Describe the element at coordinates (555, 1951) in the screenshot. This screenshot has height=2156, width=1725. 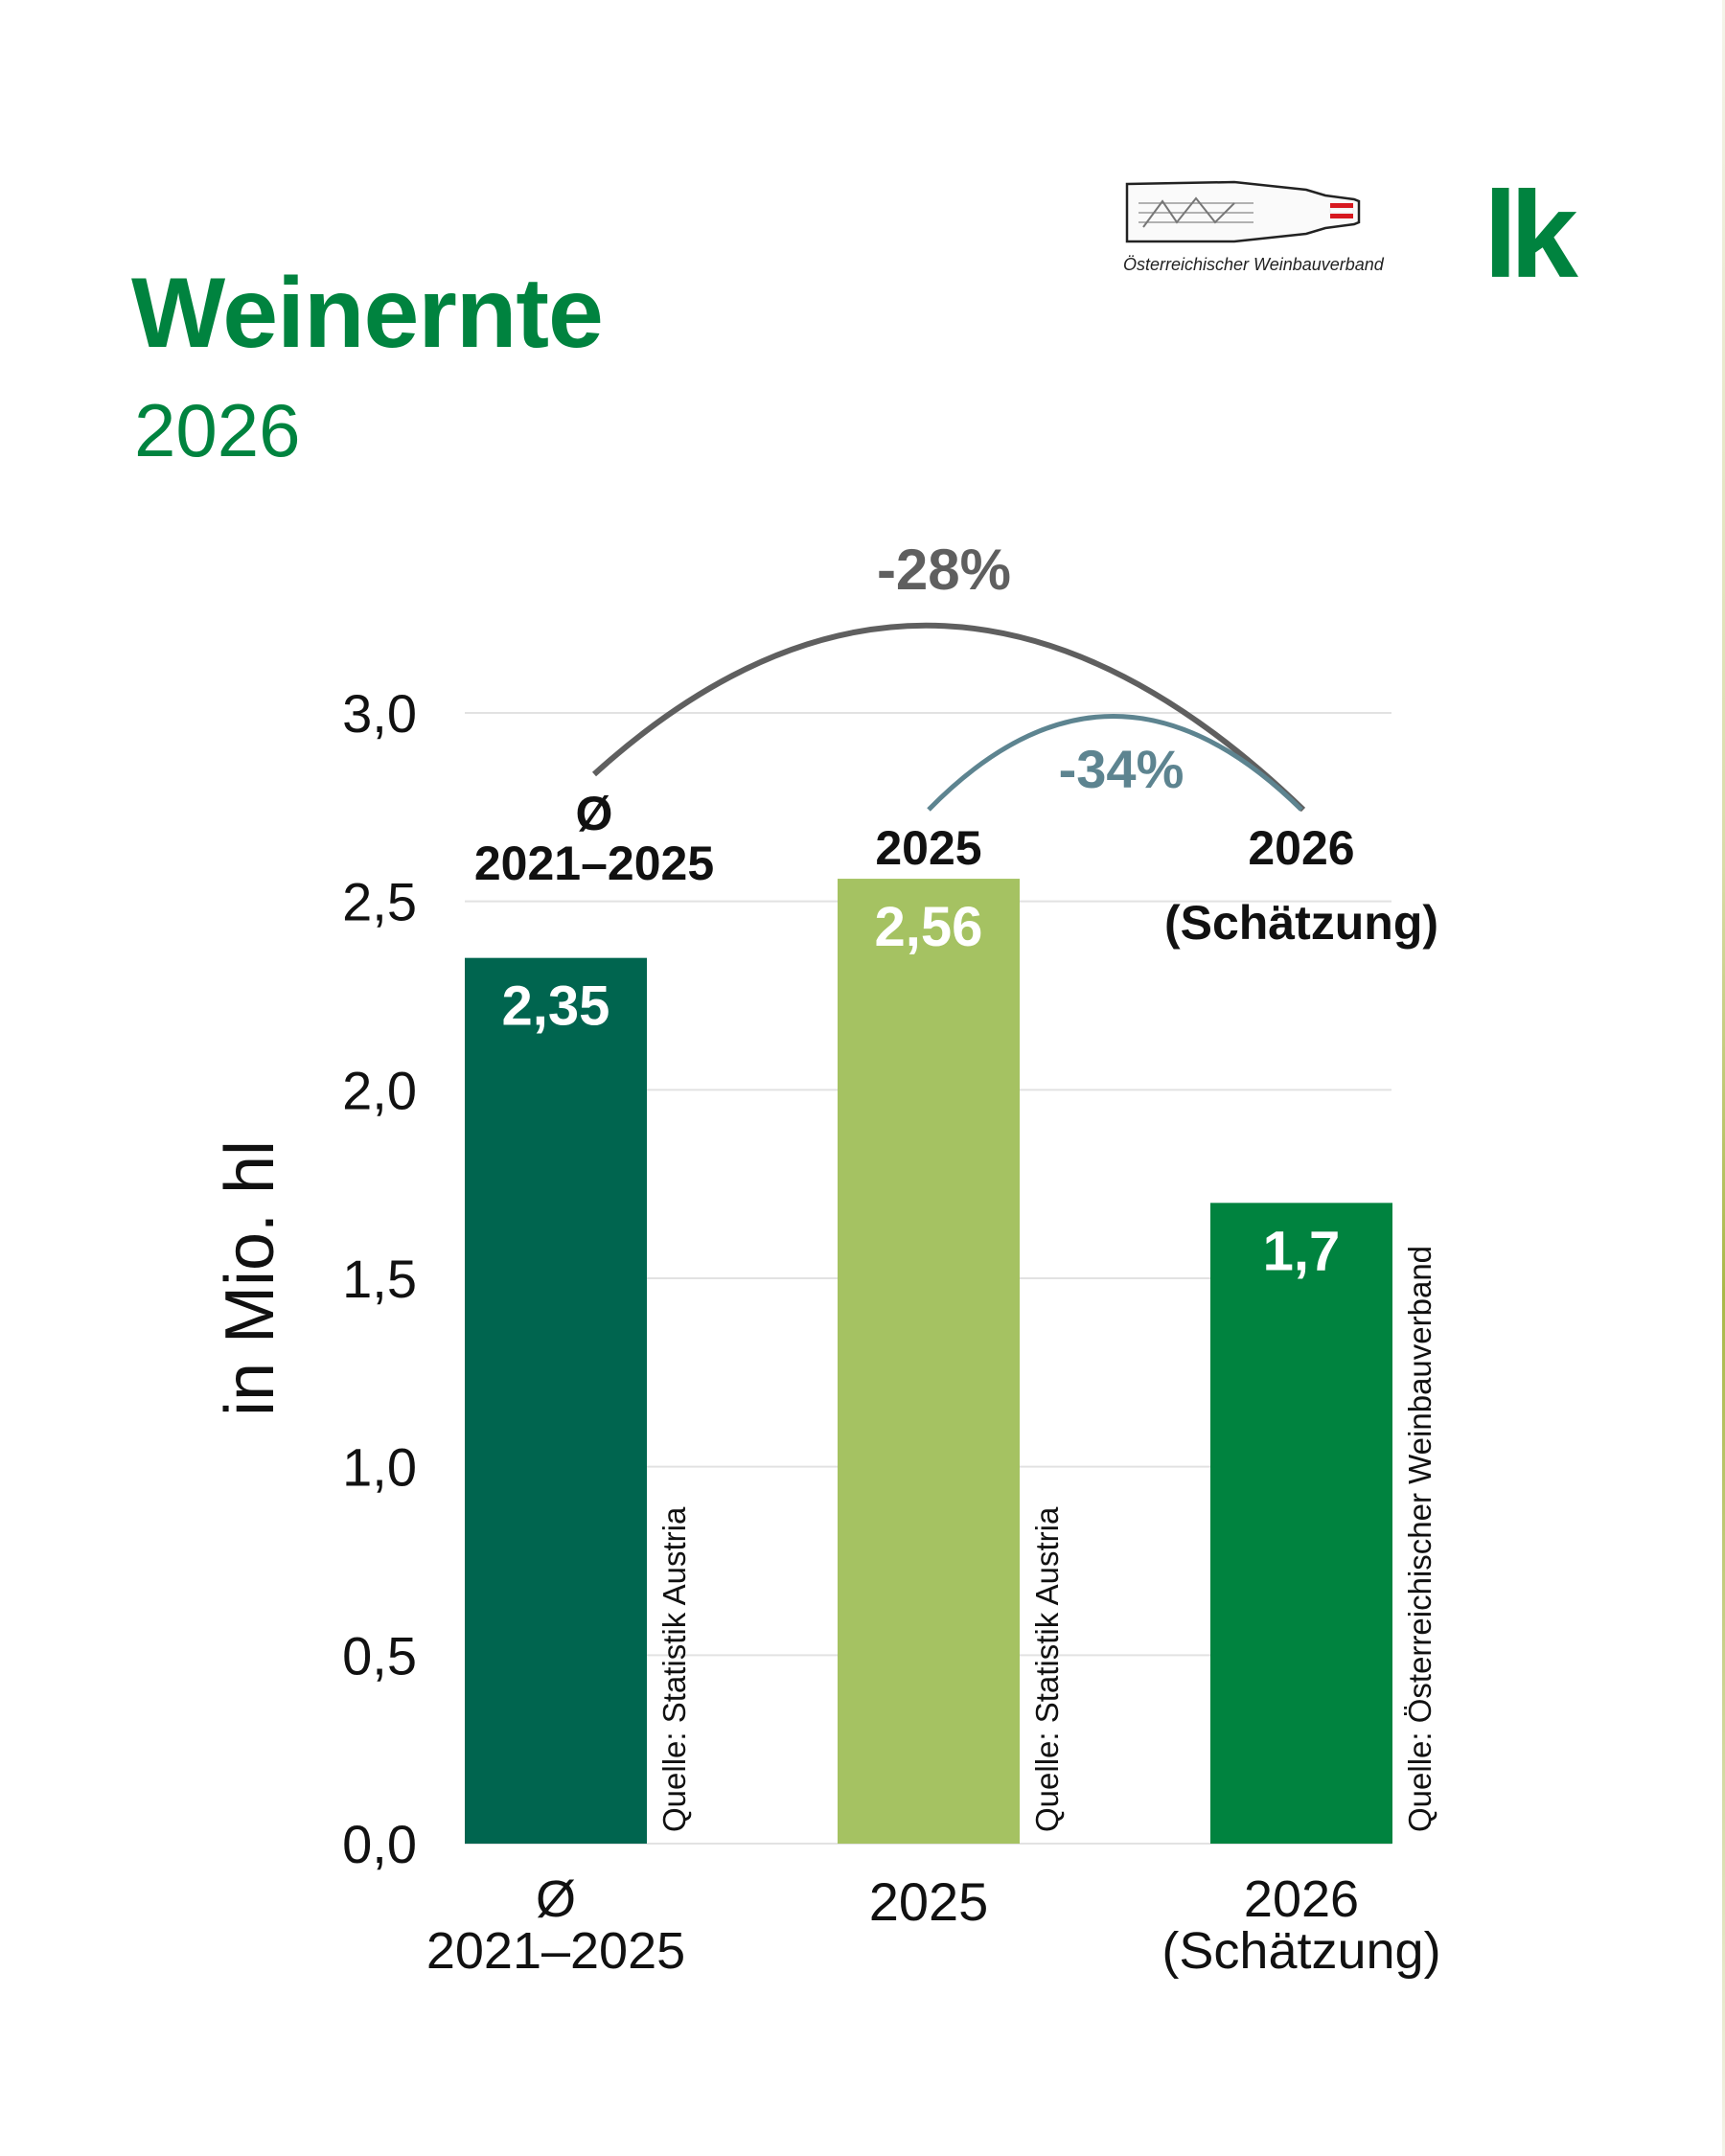
I see `x-tick-label: 2021–2025` at that location.